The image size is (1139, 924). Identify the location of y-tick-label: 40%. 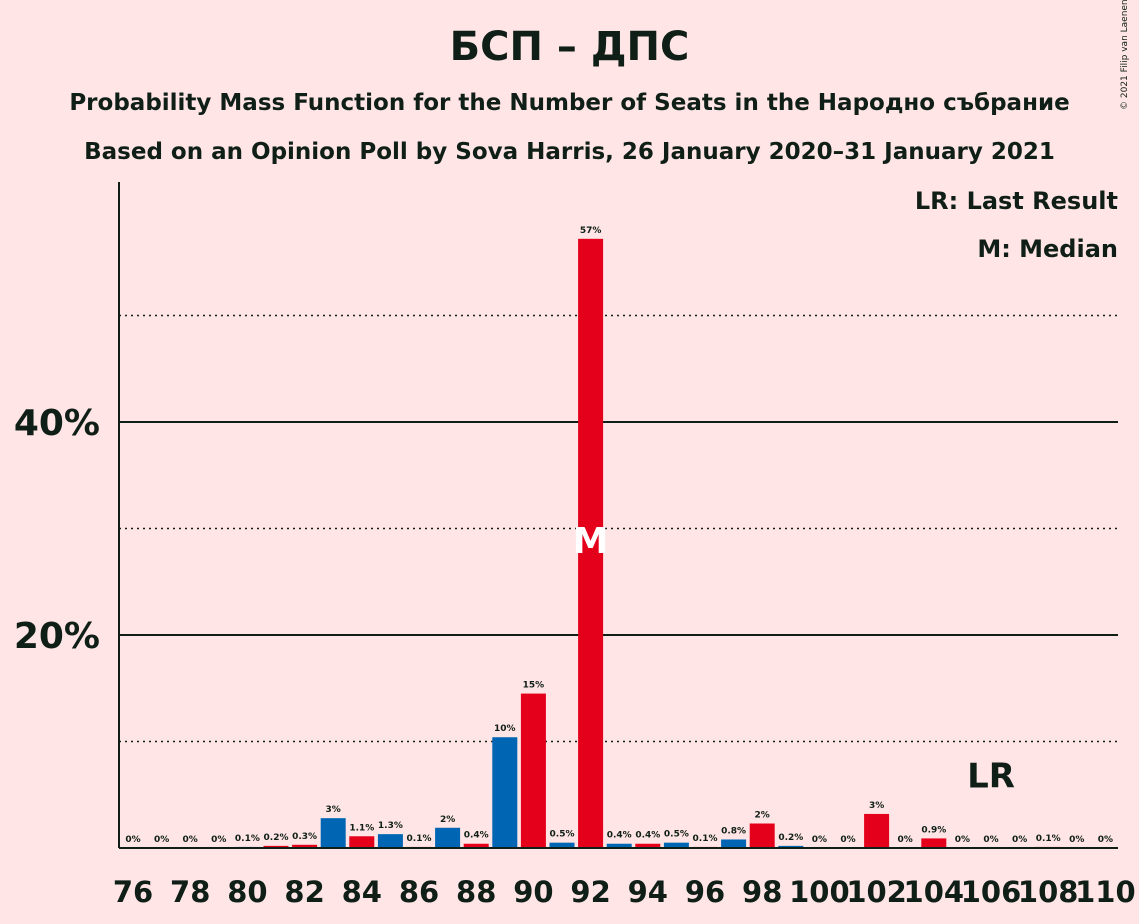
(57, 423).